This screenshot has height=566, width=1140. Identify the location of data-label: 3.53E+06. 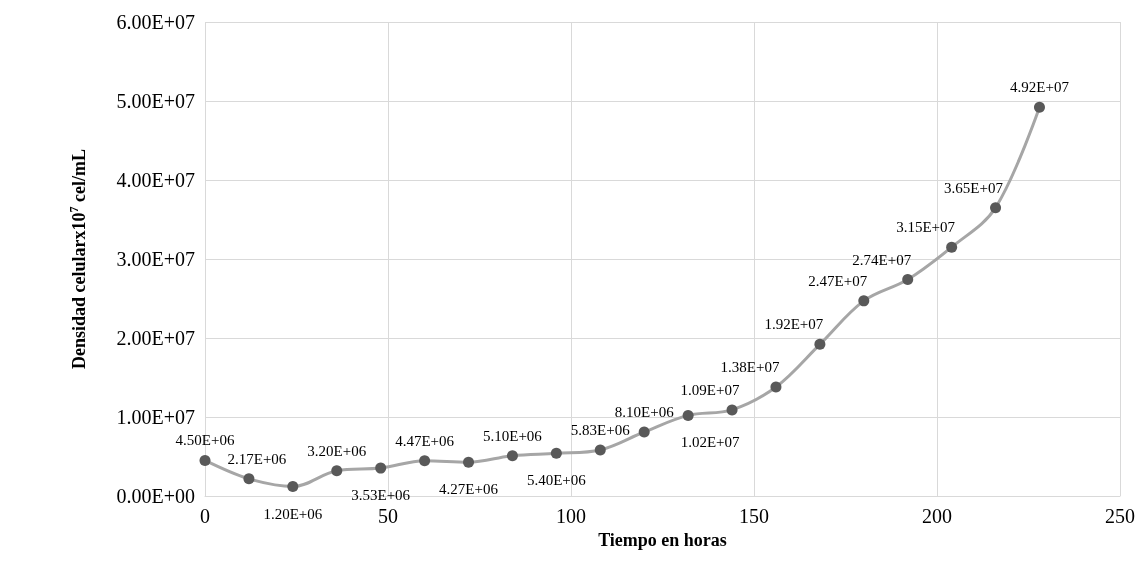
(381, 495).